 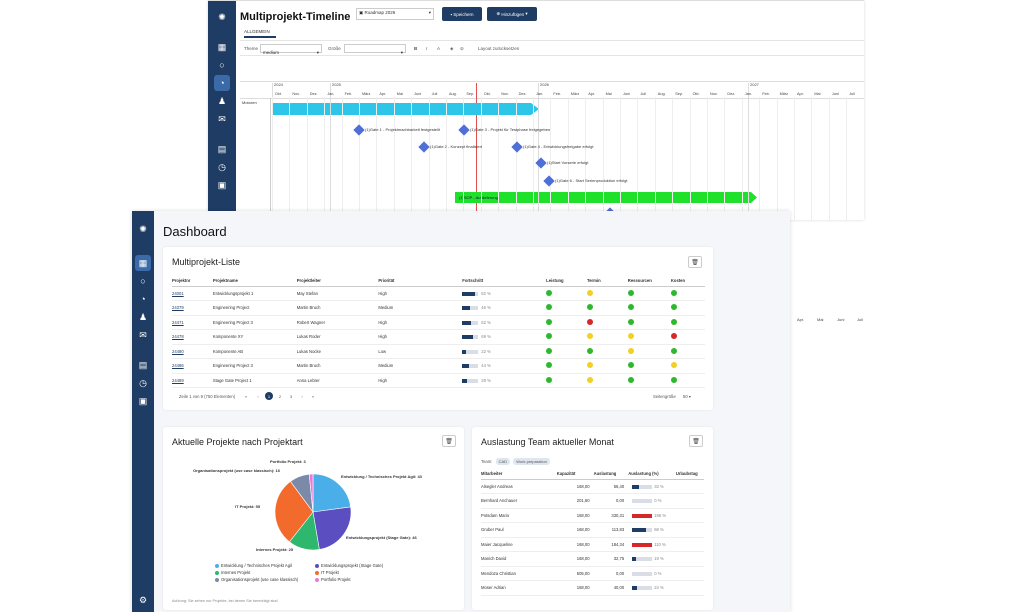 I want to click on legend-item: IT Projekt, so click(x=327, y=572).